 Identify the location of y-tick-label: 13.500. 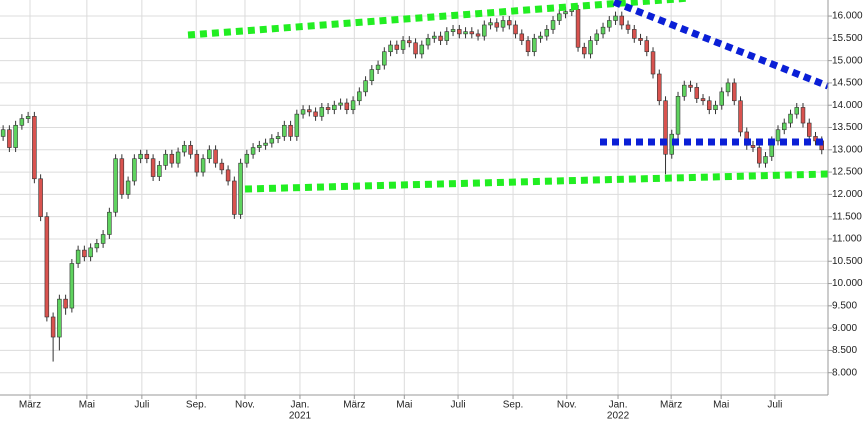
(847, 127).